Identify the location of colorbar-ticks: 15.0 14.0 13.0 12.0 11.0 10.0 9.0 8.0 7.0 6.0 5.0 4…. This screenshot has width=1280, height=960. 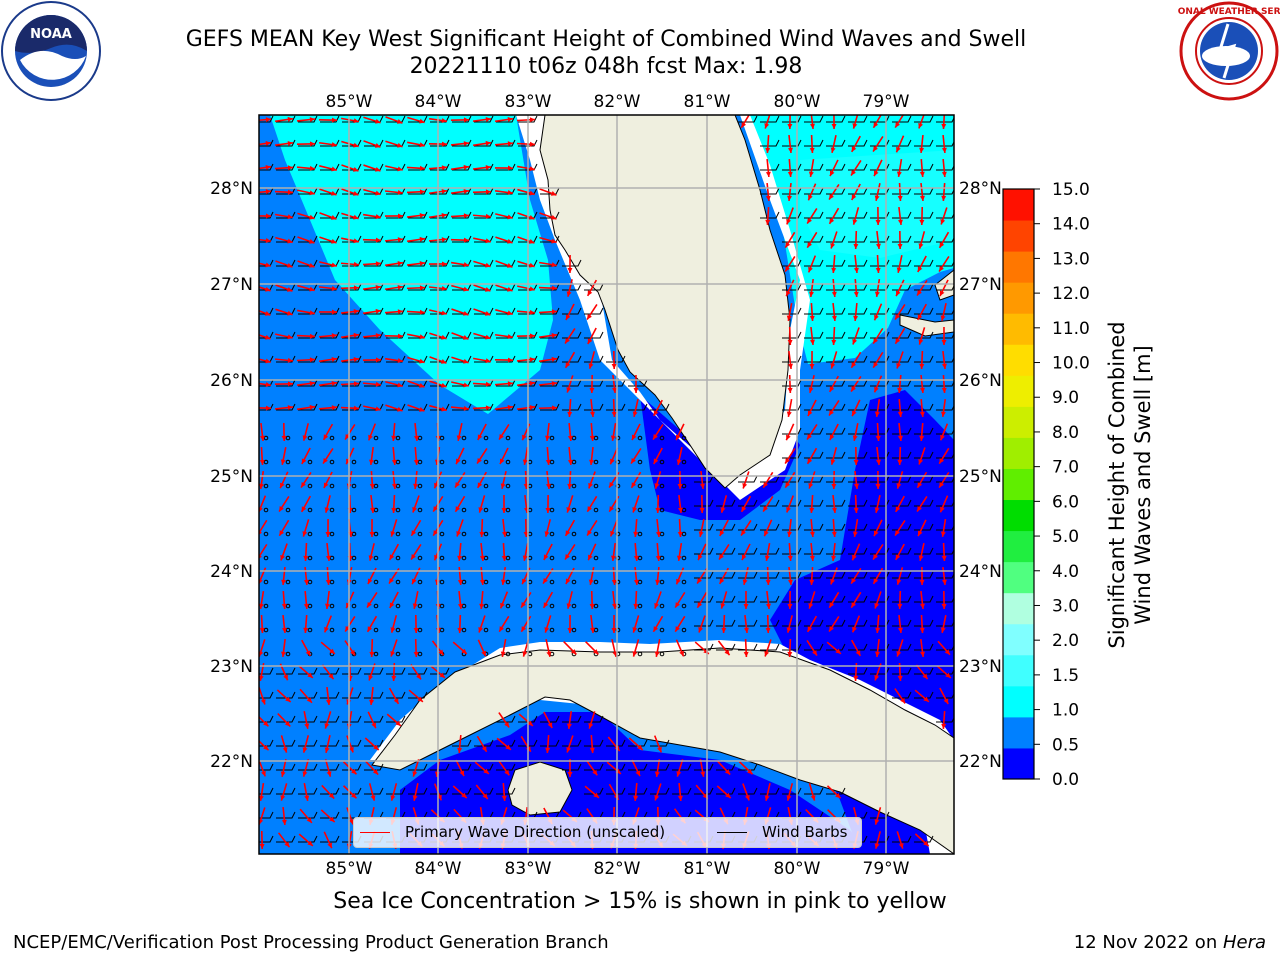
(1062, 485).